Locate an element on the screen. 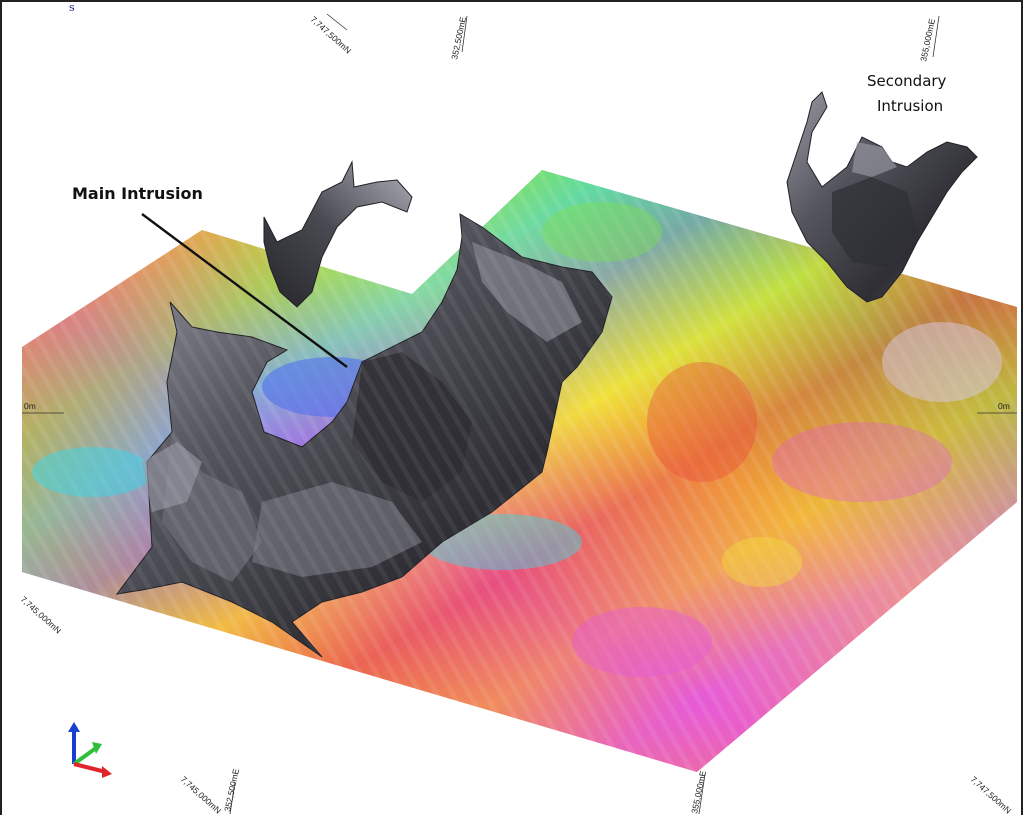  callout-leader-line is located at coordinates (244, 290).